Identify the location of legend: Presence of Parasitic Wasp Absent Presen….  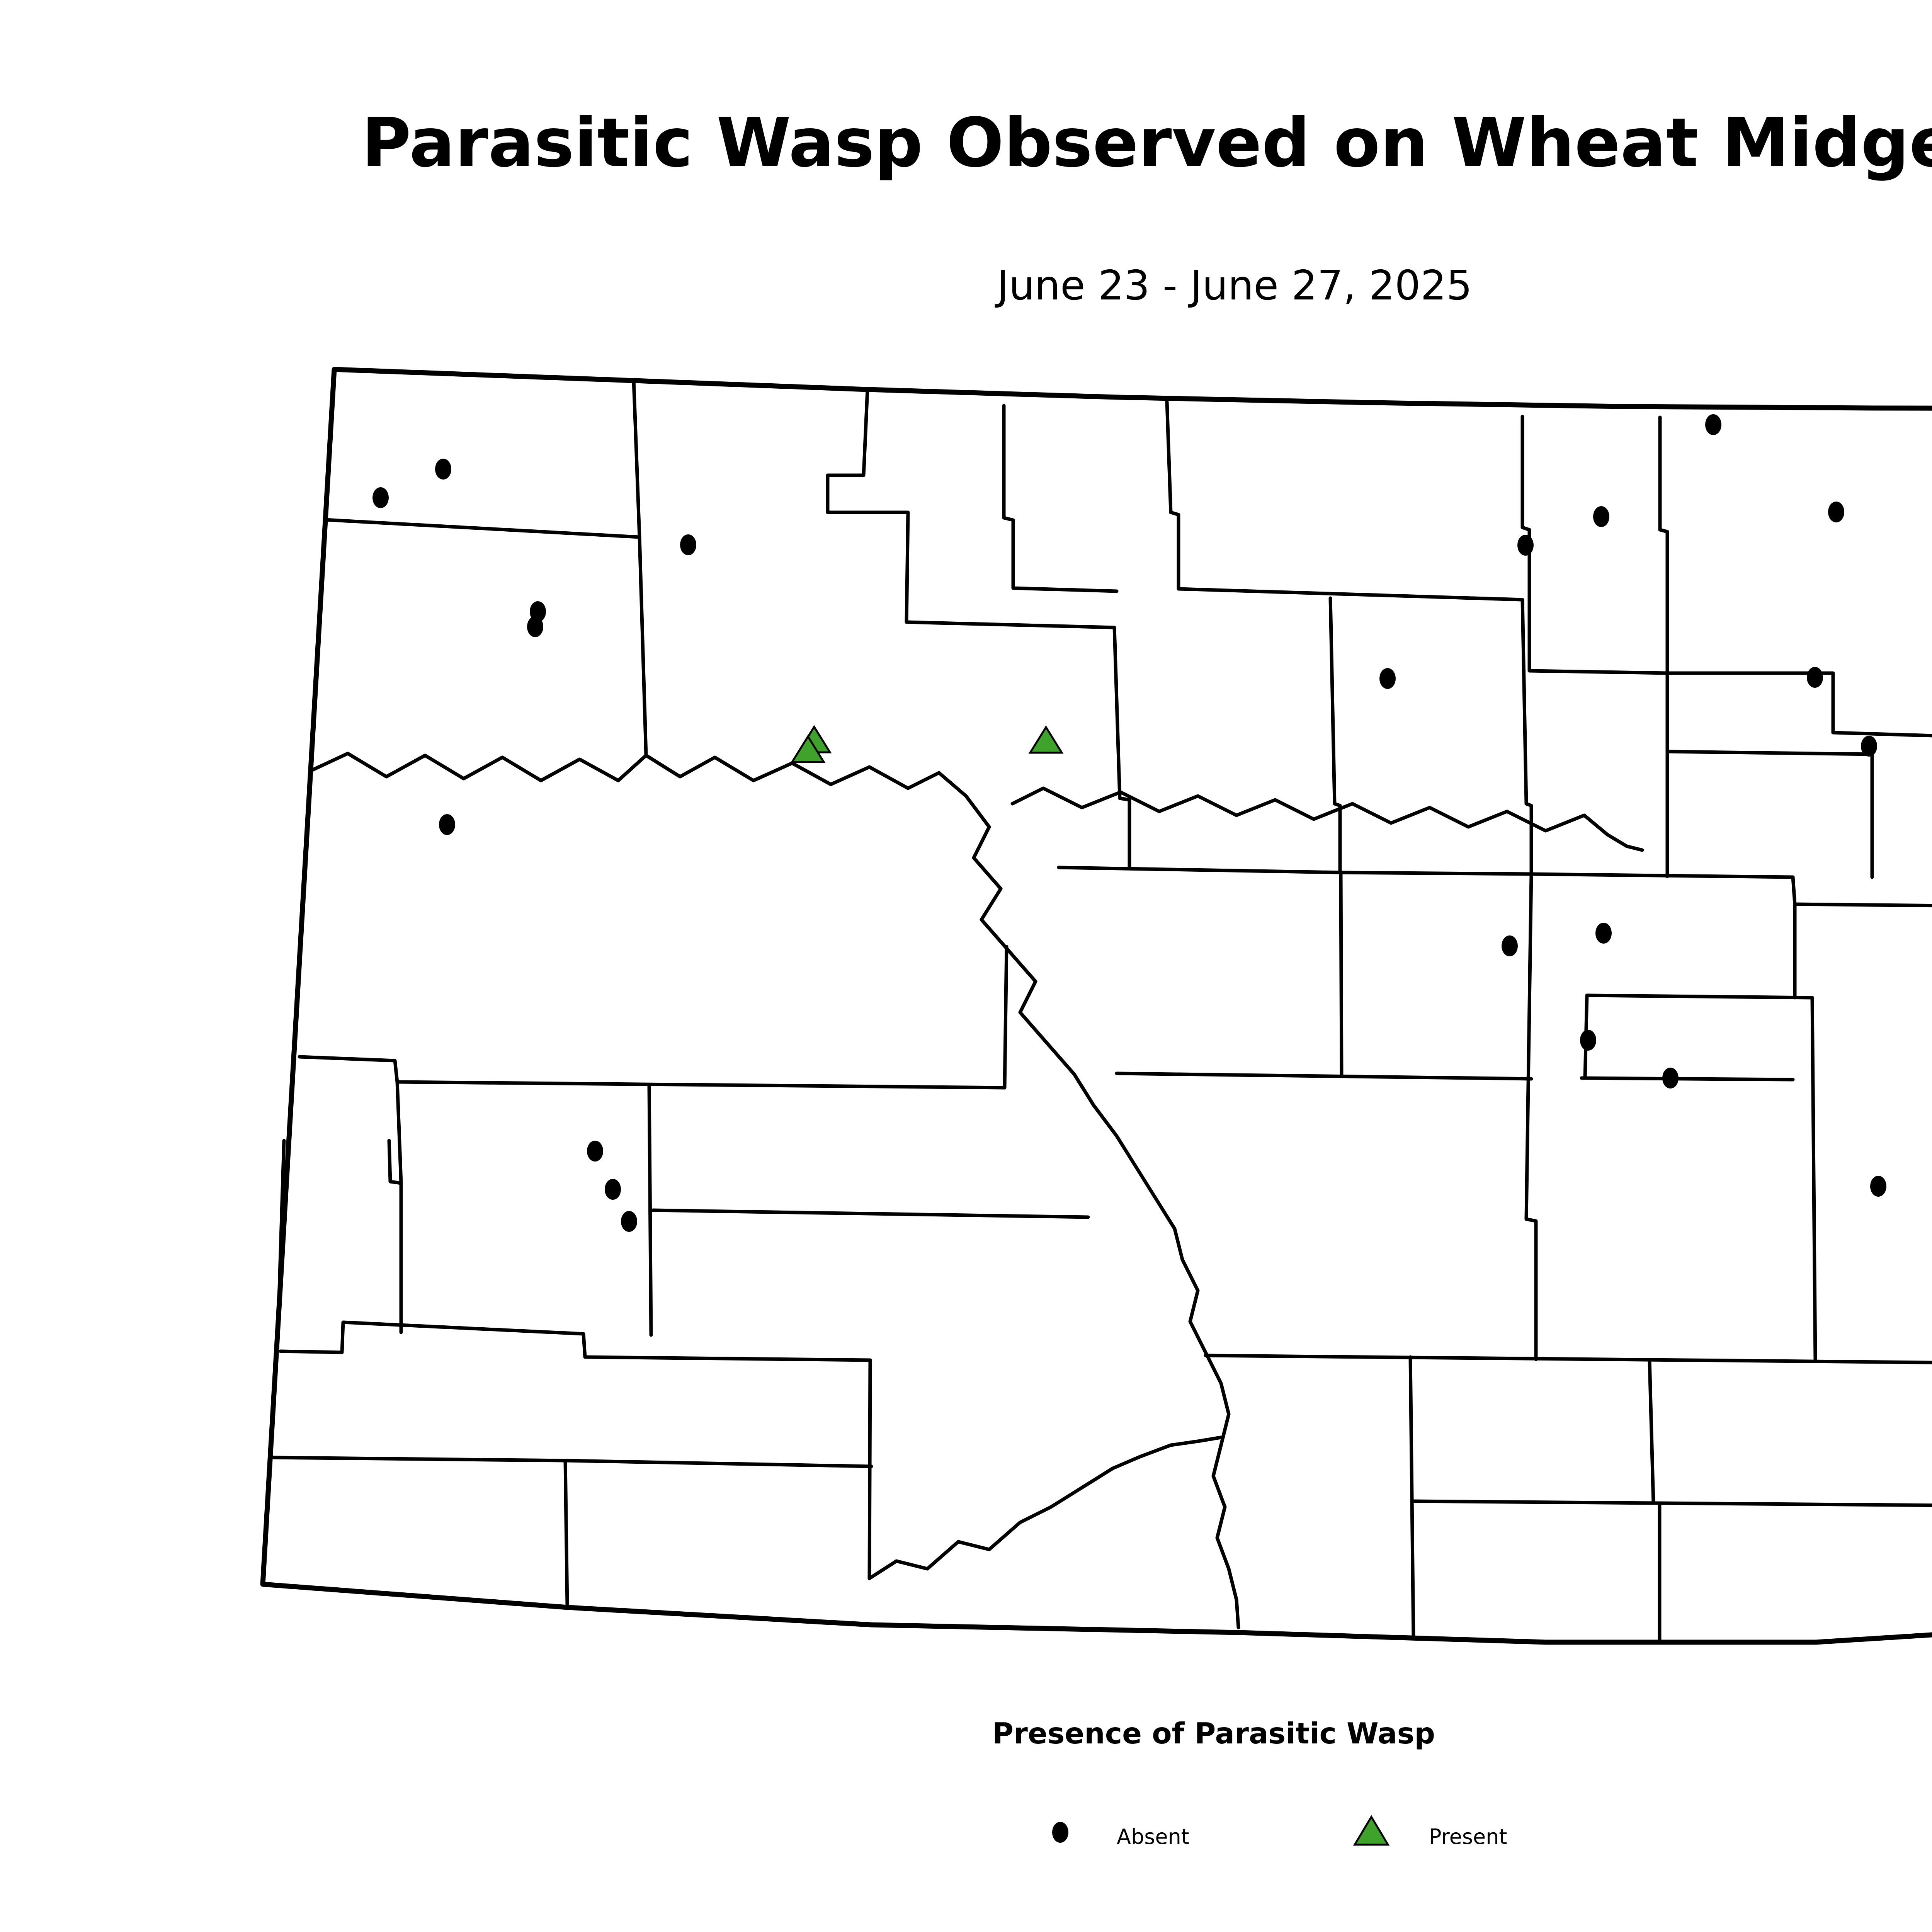
(1249, 1783).